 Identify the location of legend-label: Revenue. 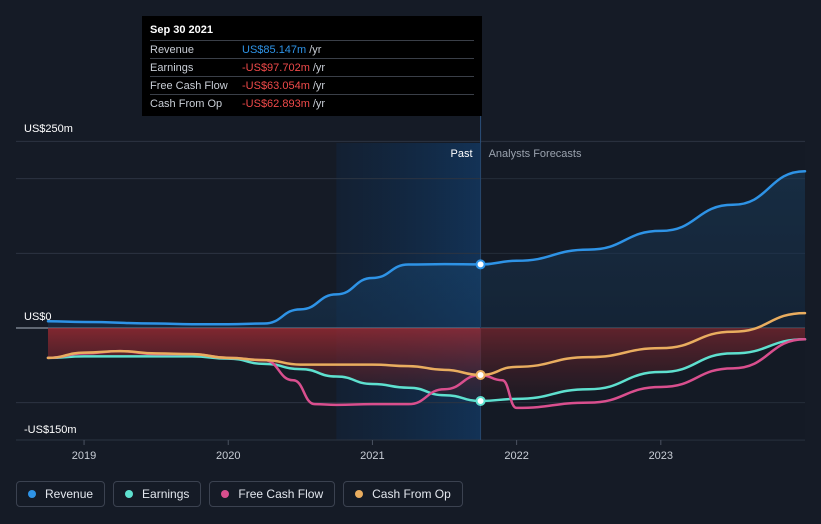
(69, 494).